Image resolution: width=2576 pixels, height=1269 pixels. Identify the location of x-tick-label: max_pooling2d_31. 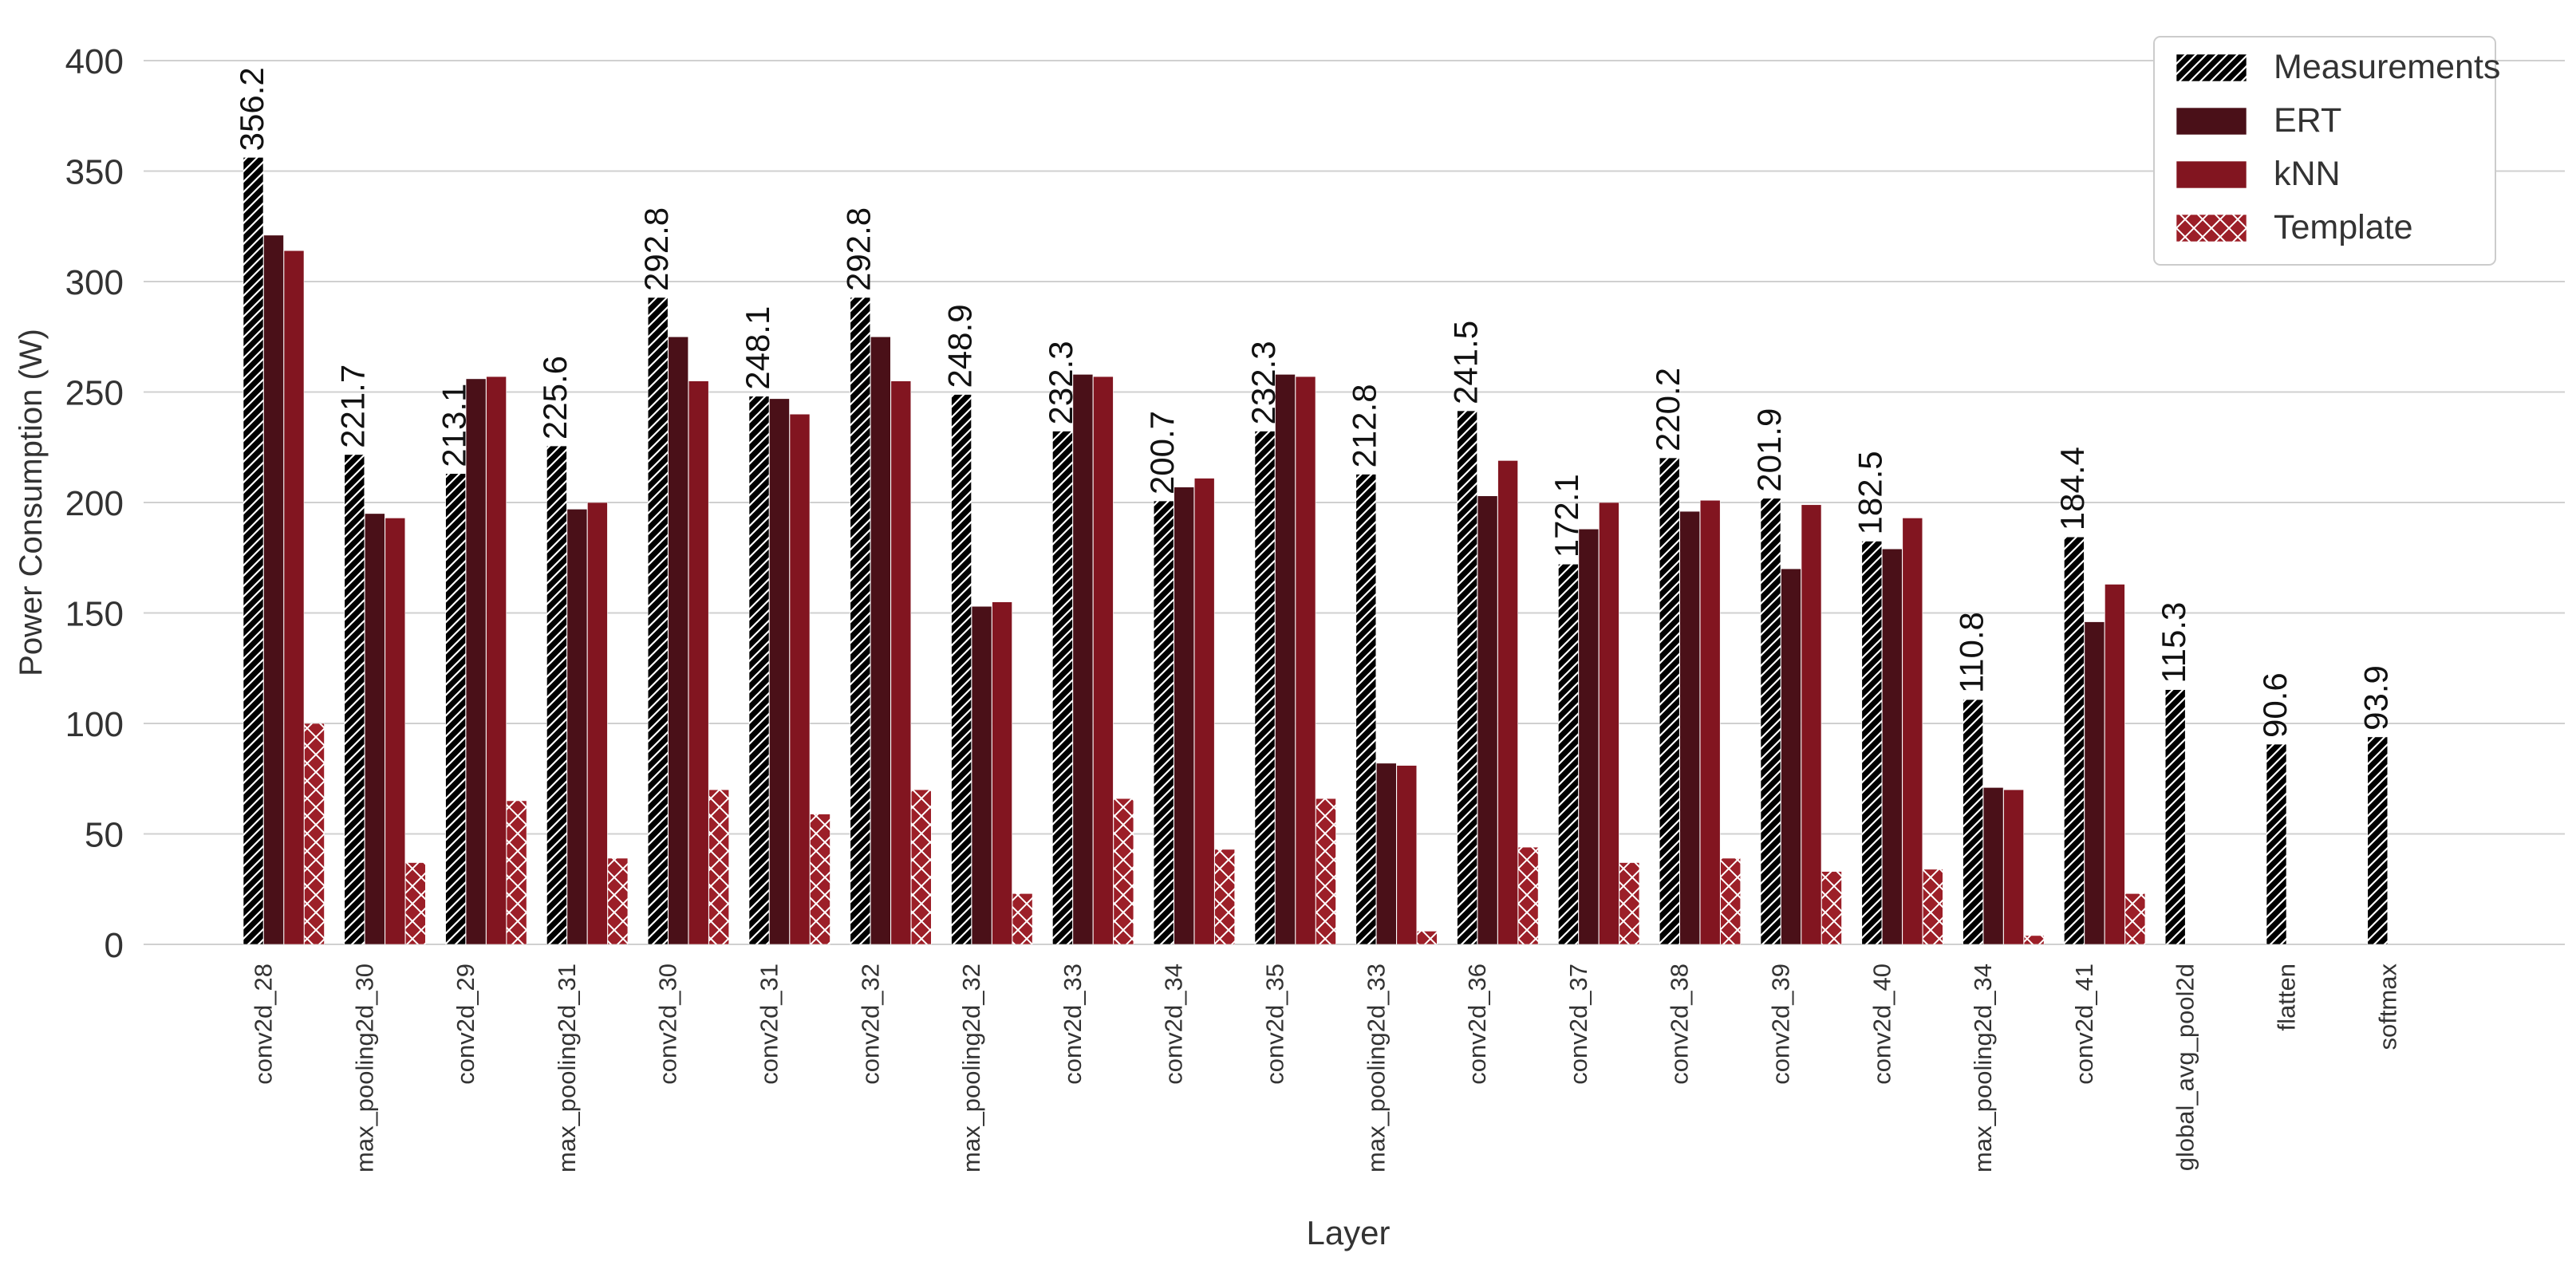
(567, 1068).